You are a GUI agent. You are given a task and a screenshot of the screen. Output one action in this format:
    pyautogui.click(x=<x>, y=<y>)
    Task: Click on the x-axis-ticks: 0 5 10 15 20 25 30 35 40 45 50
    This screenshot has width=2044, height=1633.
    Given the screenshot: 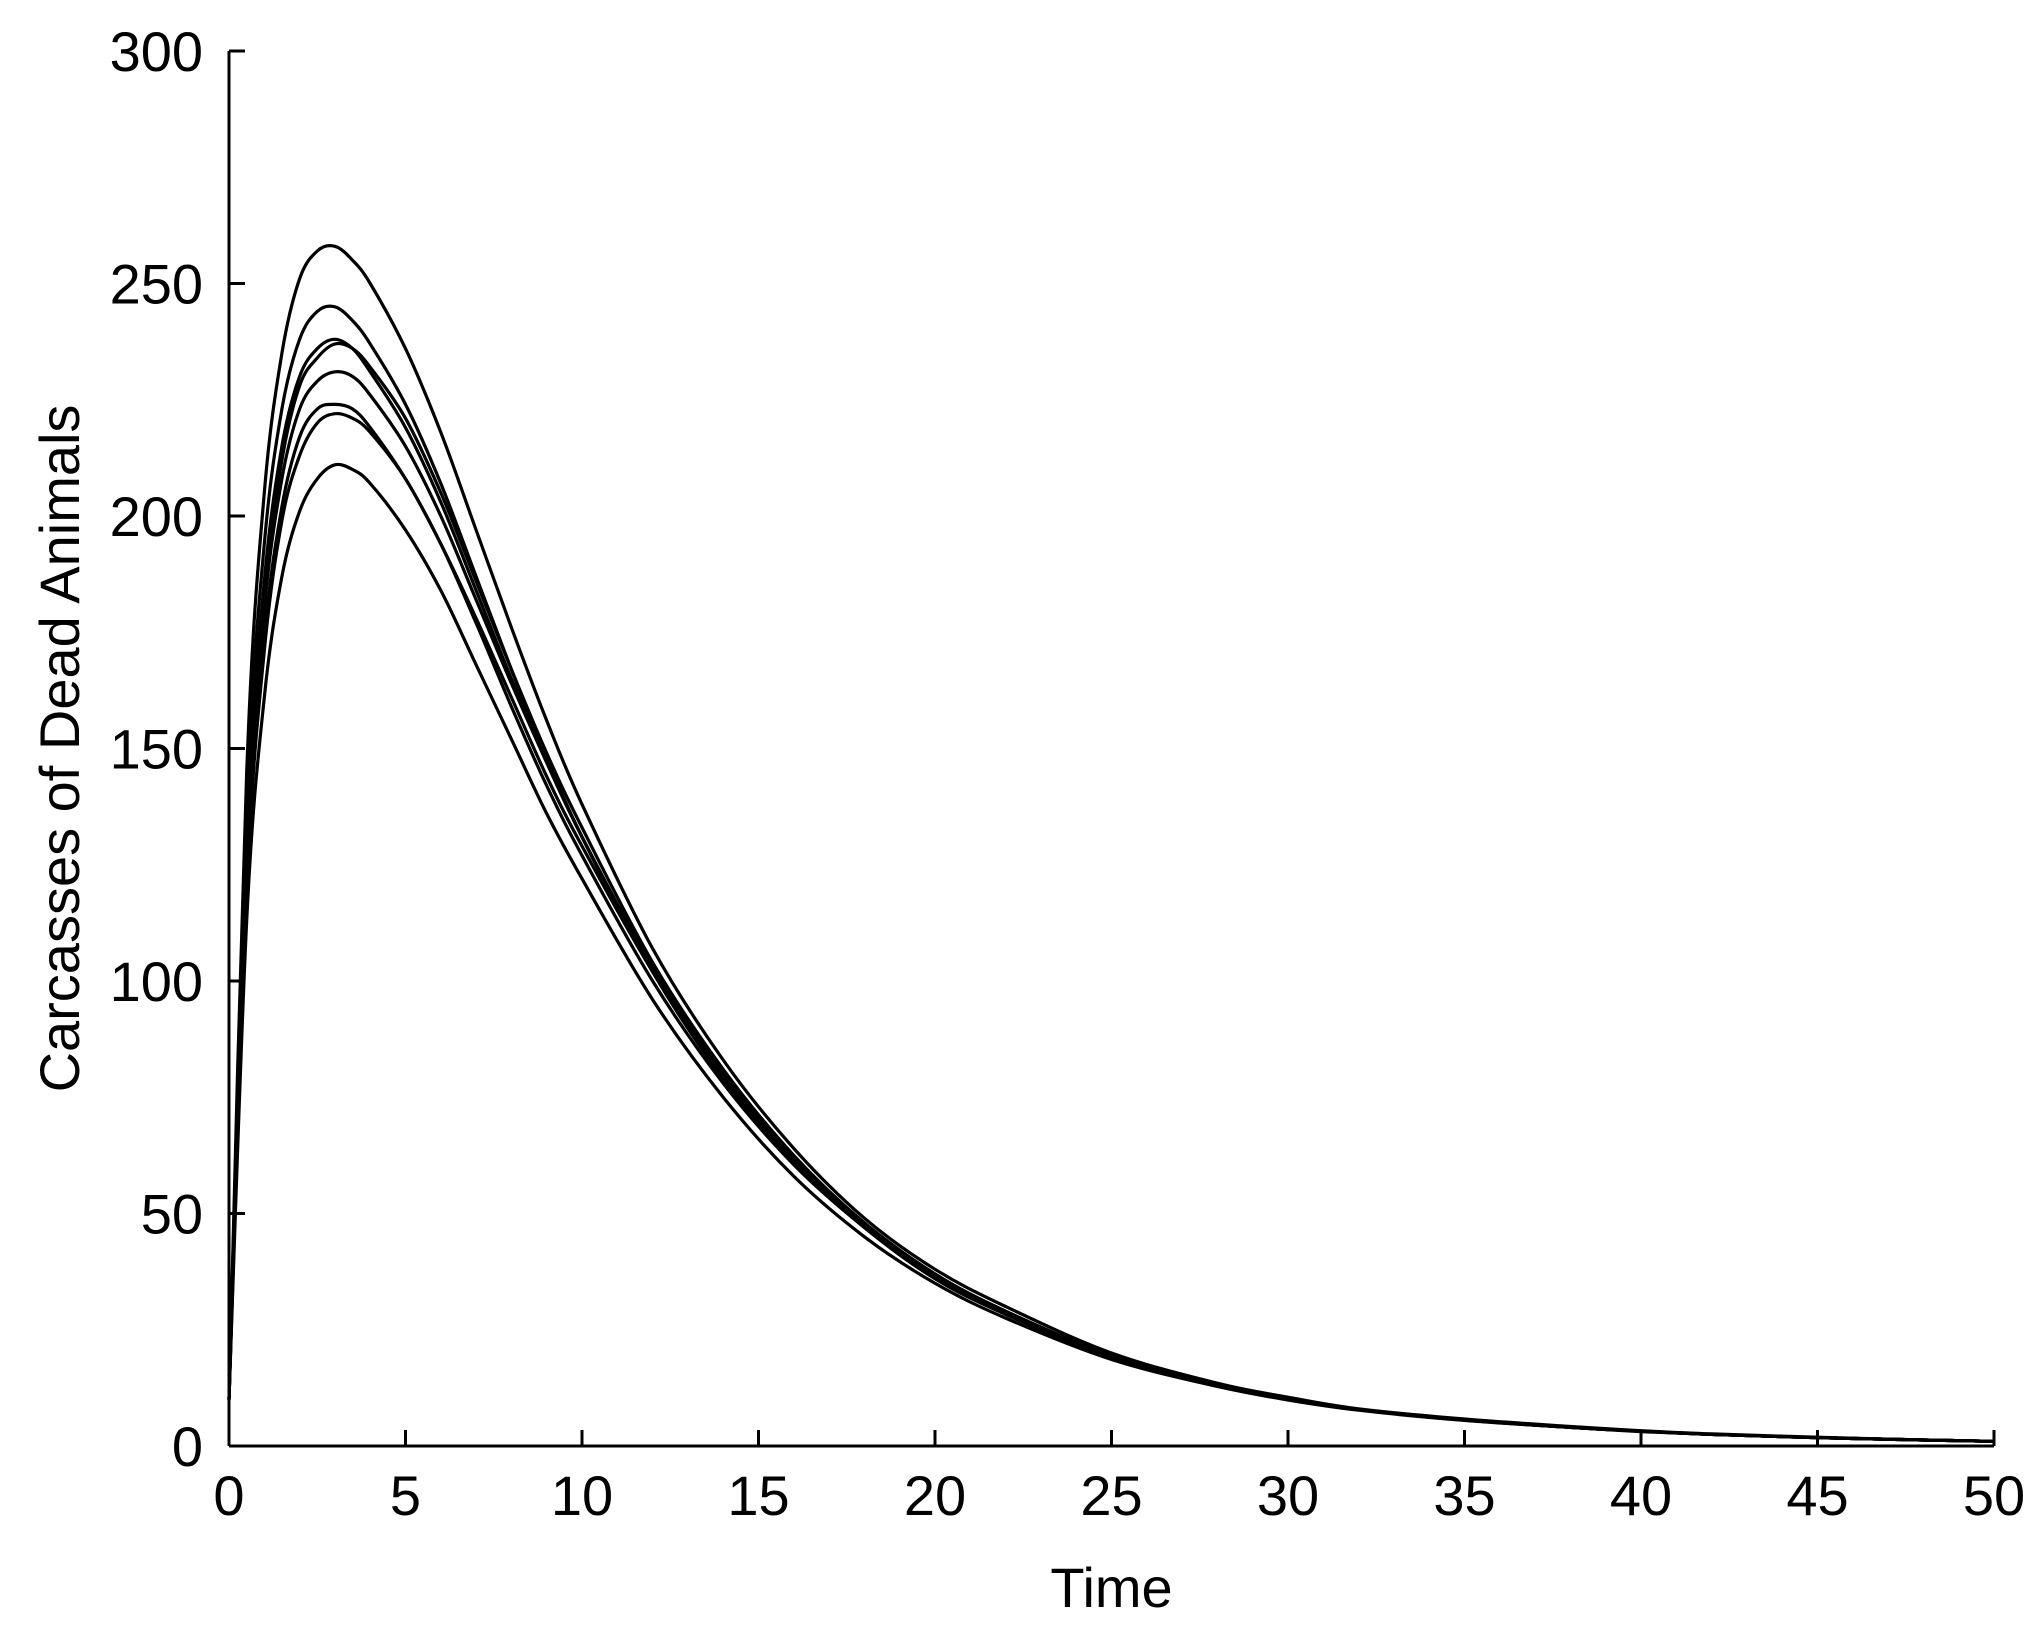 What is the action you would take?
    pyautogui.click(x=1119, y=1478)
    